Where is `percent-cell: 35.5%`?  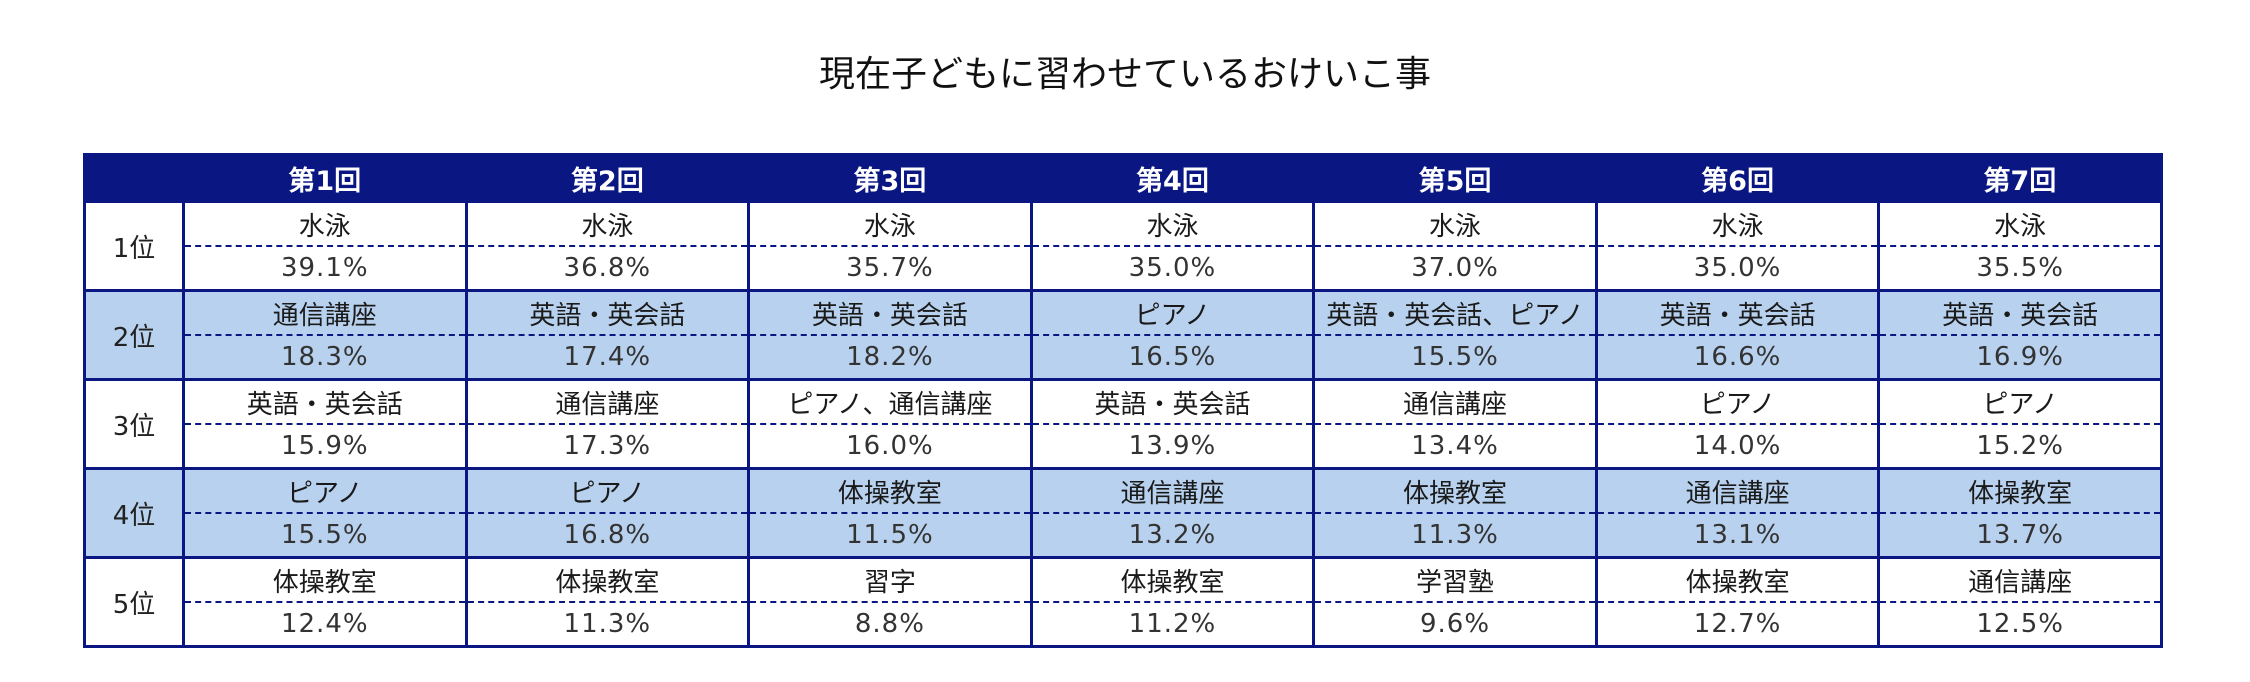 percent-cell: 35.5% is located at coordinates (2020, 269).